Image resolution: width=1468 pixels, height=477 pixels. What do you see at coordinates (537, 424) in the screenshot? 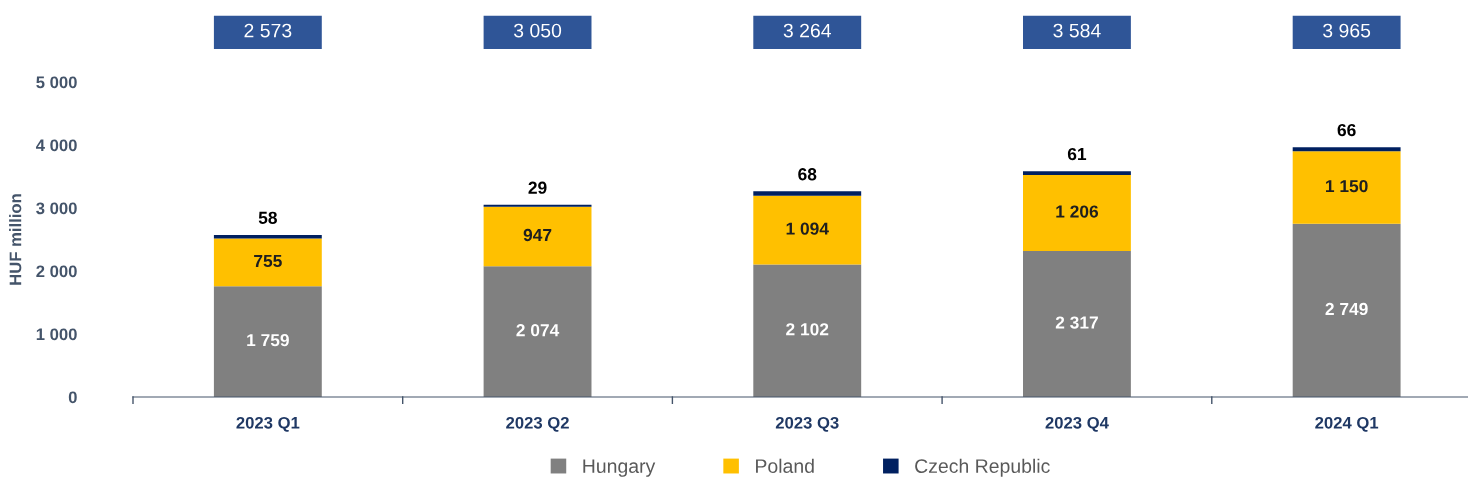
I see `x-tick-label: 2023 Q2` at bounding box center [537, 424].